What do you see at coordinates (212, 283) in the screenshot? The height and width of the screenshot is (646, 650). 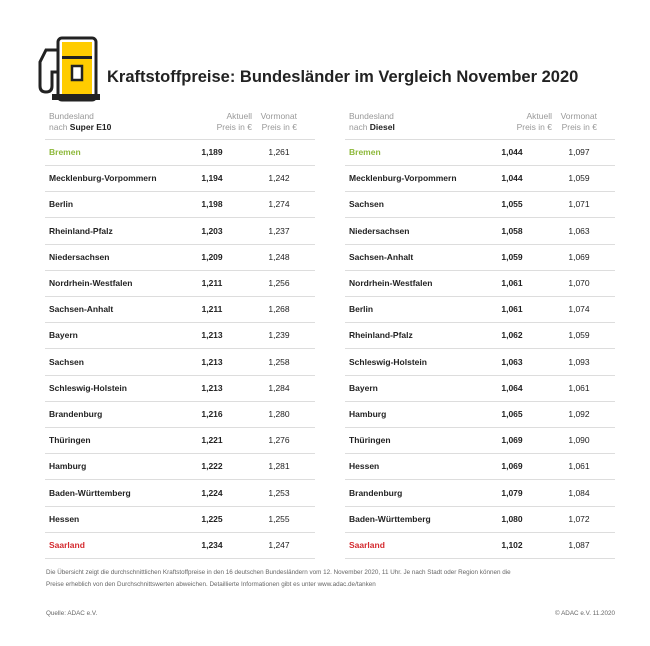 I see `current-price: 1,211` at bounding box center [212, 283].